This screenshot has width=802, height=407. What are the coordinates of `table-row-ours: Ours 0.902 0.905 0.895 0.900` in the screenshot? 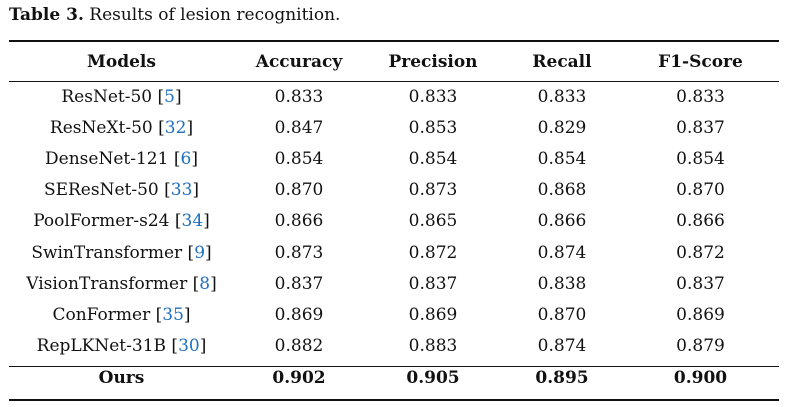 It's located at (394, 378).